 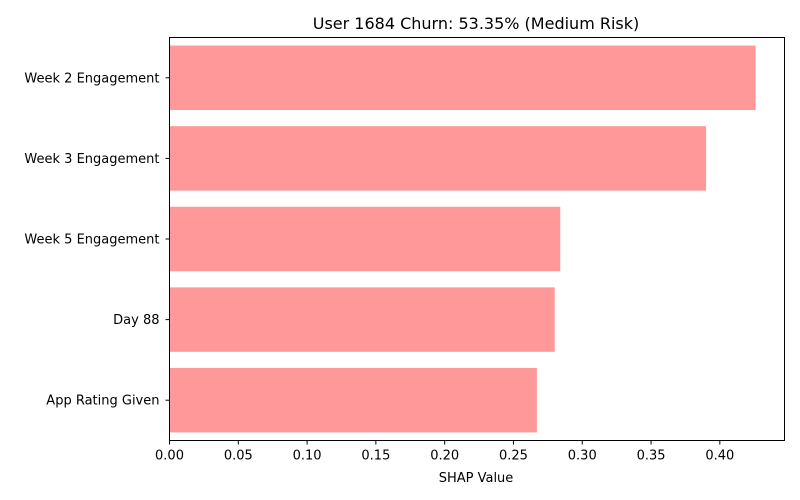 I want to click on y-tick-label: Week 2 Engagement, so click(x=91, y=78).